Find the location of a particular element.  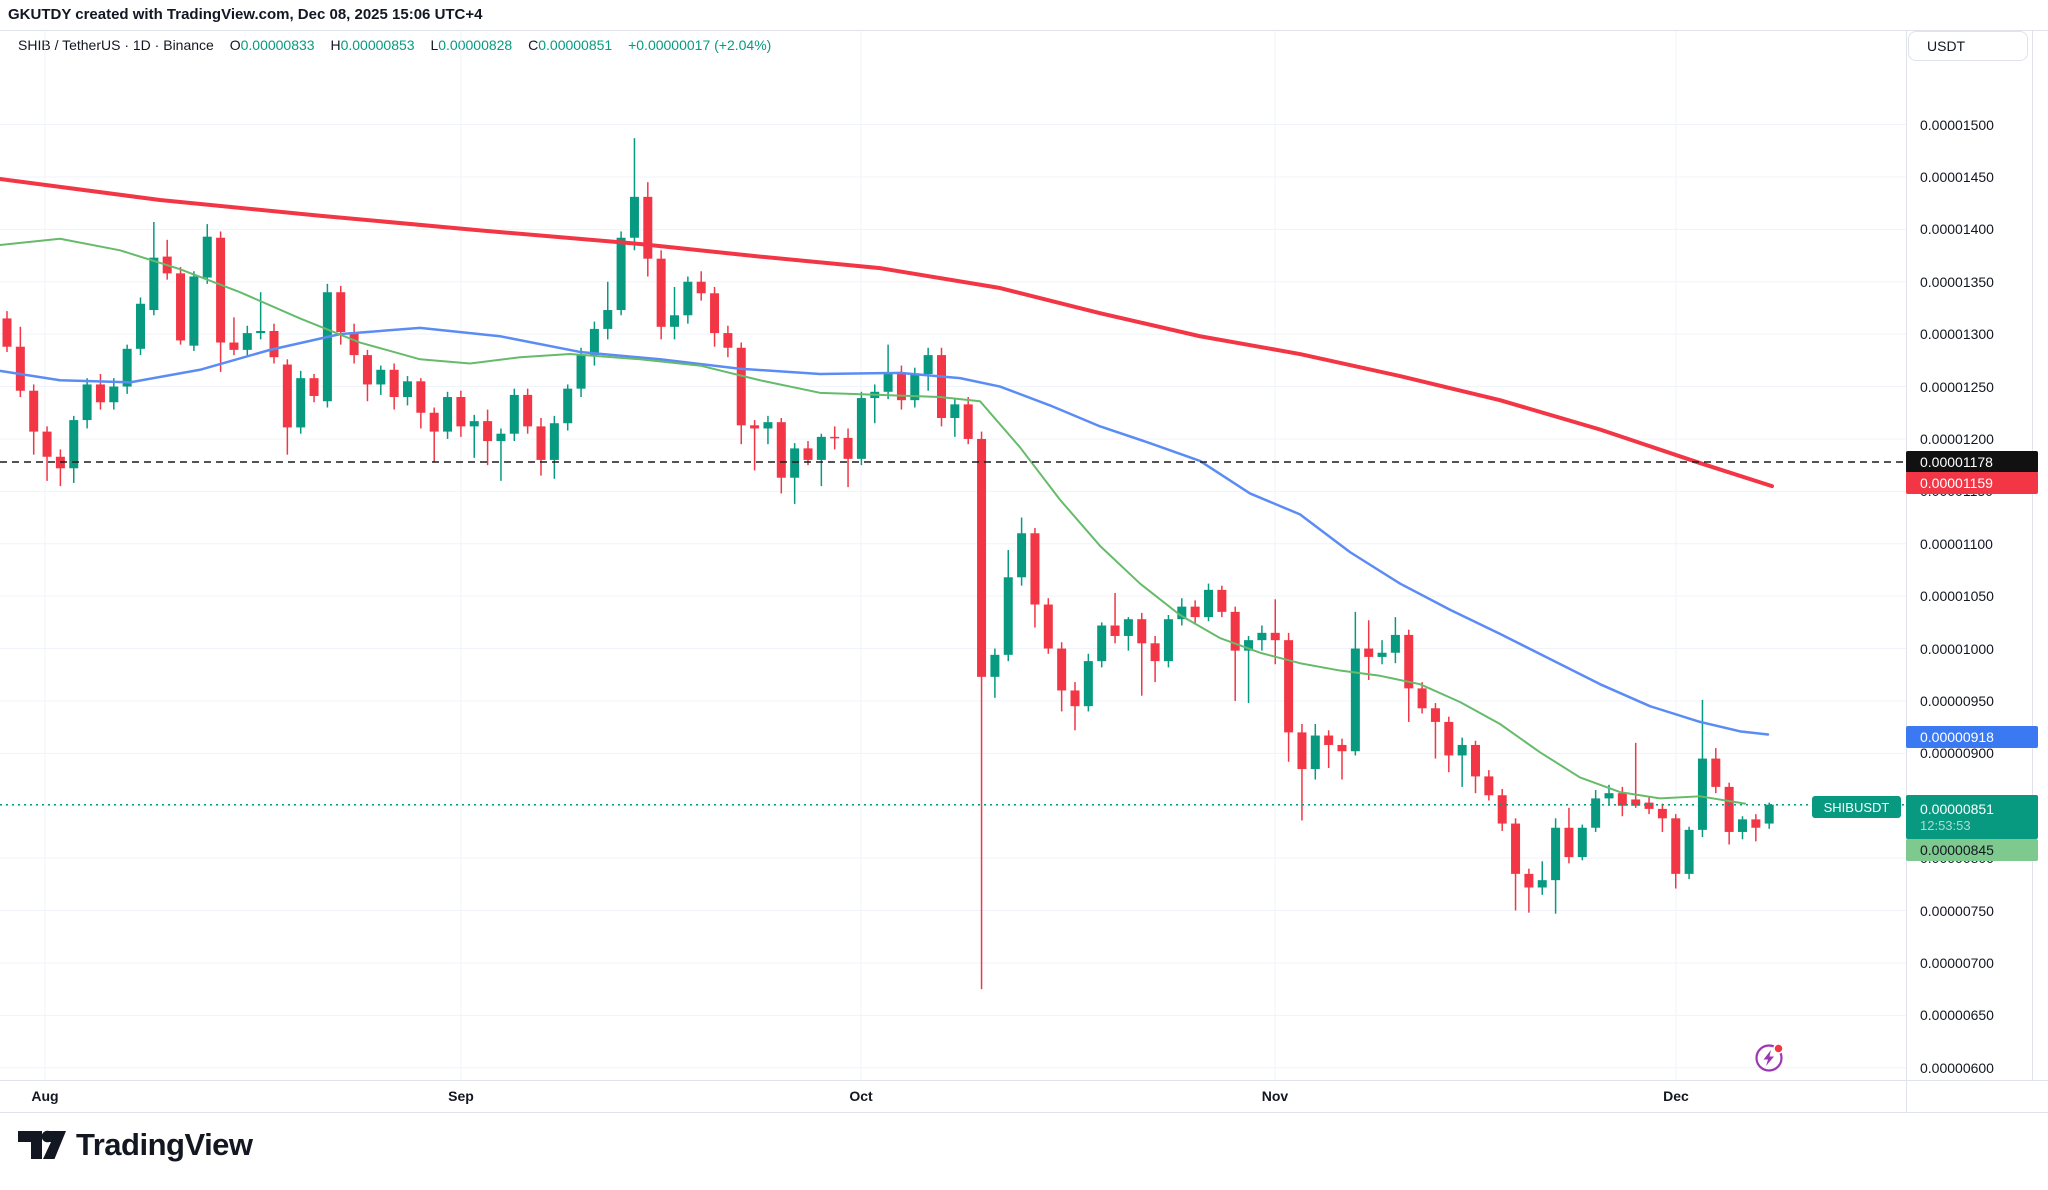

ohlc-open-value: 0.00000833 is located at coordinates (277, 45).